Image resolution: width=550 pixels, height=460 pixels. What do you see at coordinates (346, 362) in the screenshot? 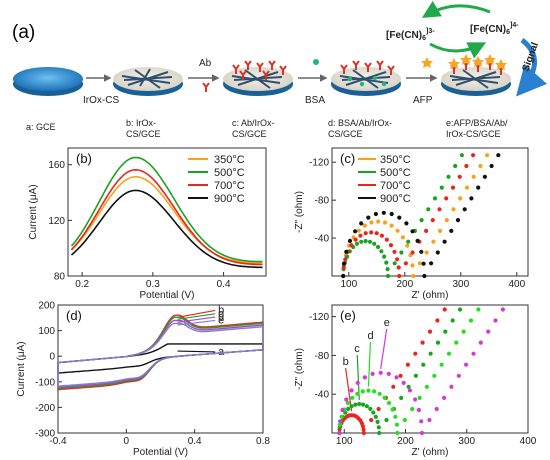
I see `curve-label: b` at bounding box center [346, 362].